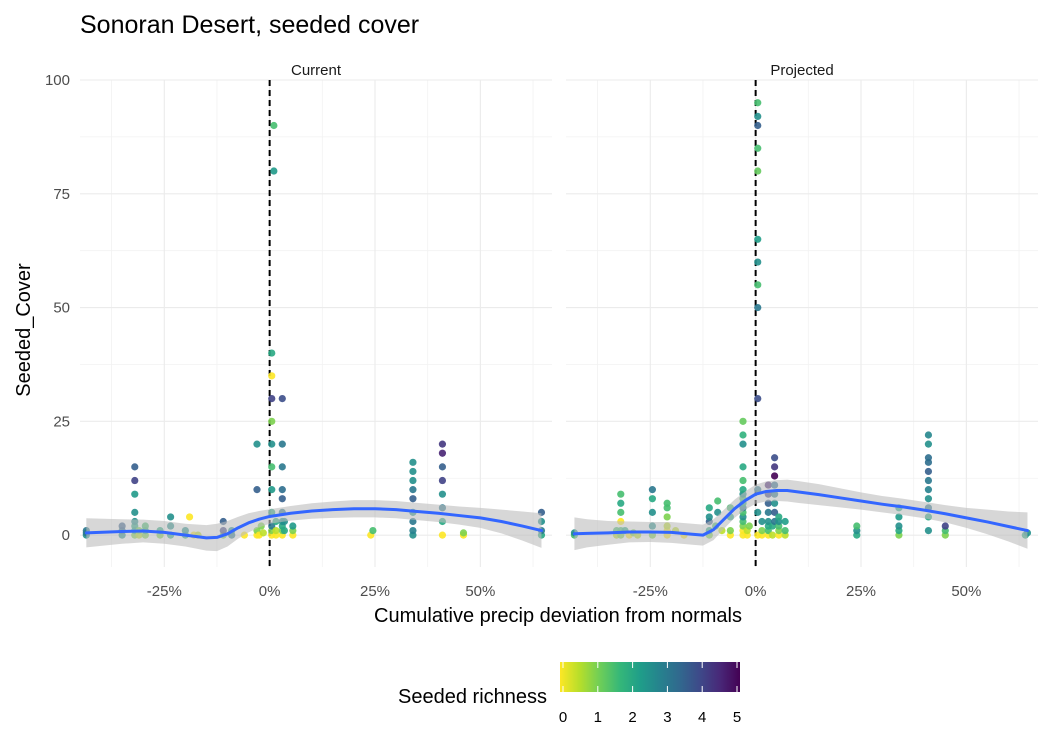 The height and width of the screenshot is (755, 1050). What do you see at coordinates (375, 591) in the screenshot?
I see `x-tick-label: 25%` at bounding box center [375, 591].